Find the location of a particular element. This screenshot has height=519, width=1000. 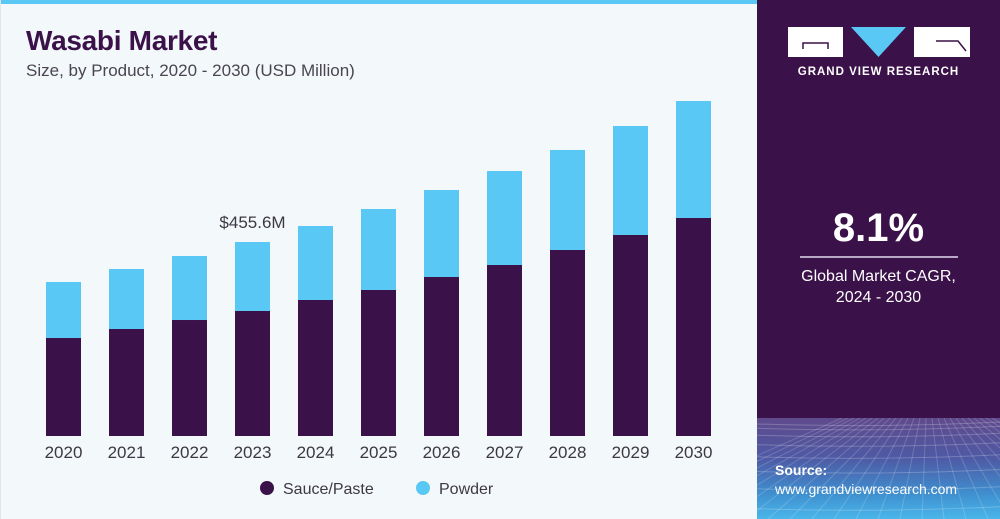

bar-powder-2023 is located at coordinates (252, 276).